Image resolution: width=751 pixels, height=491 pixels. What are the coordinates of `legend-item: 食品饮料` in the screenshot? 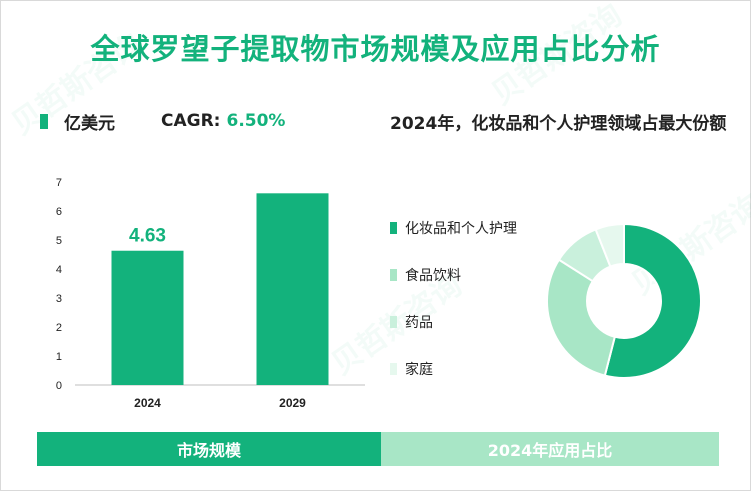 It's located at (453, 275).